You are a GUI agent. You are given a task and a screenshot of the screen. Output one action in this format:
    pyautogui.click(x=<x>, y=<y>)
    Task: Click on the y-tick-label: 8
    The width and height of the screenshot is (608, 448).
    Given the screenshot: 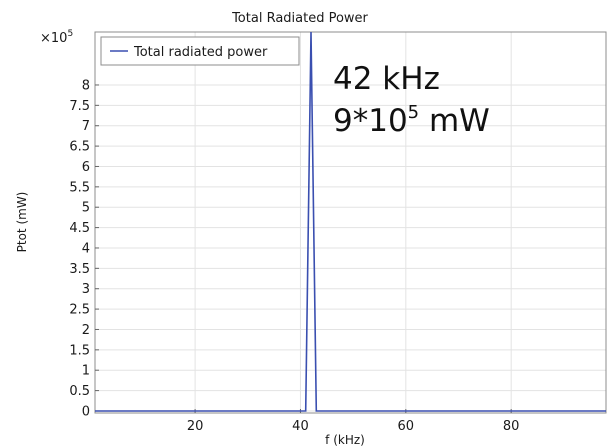 What is the action you would take?
    pyautogui.click(x=86, y=85)
    